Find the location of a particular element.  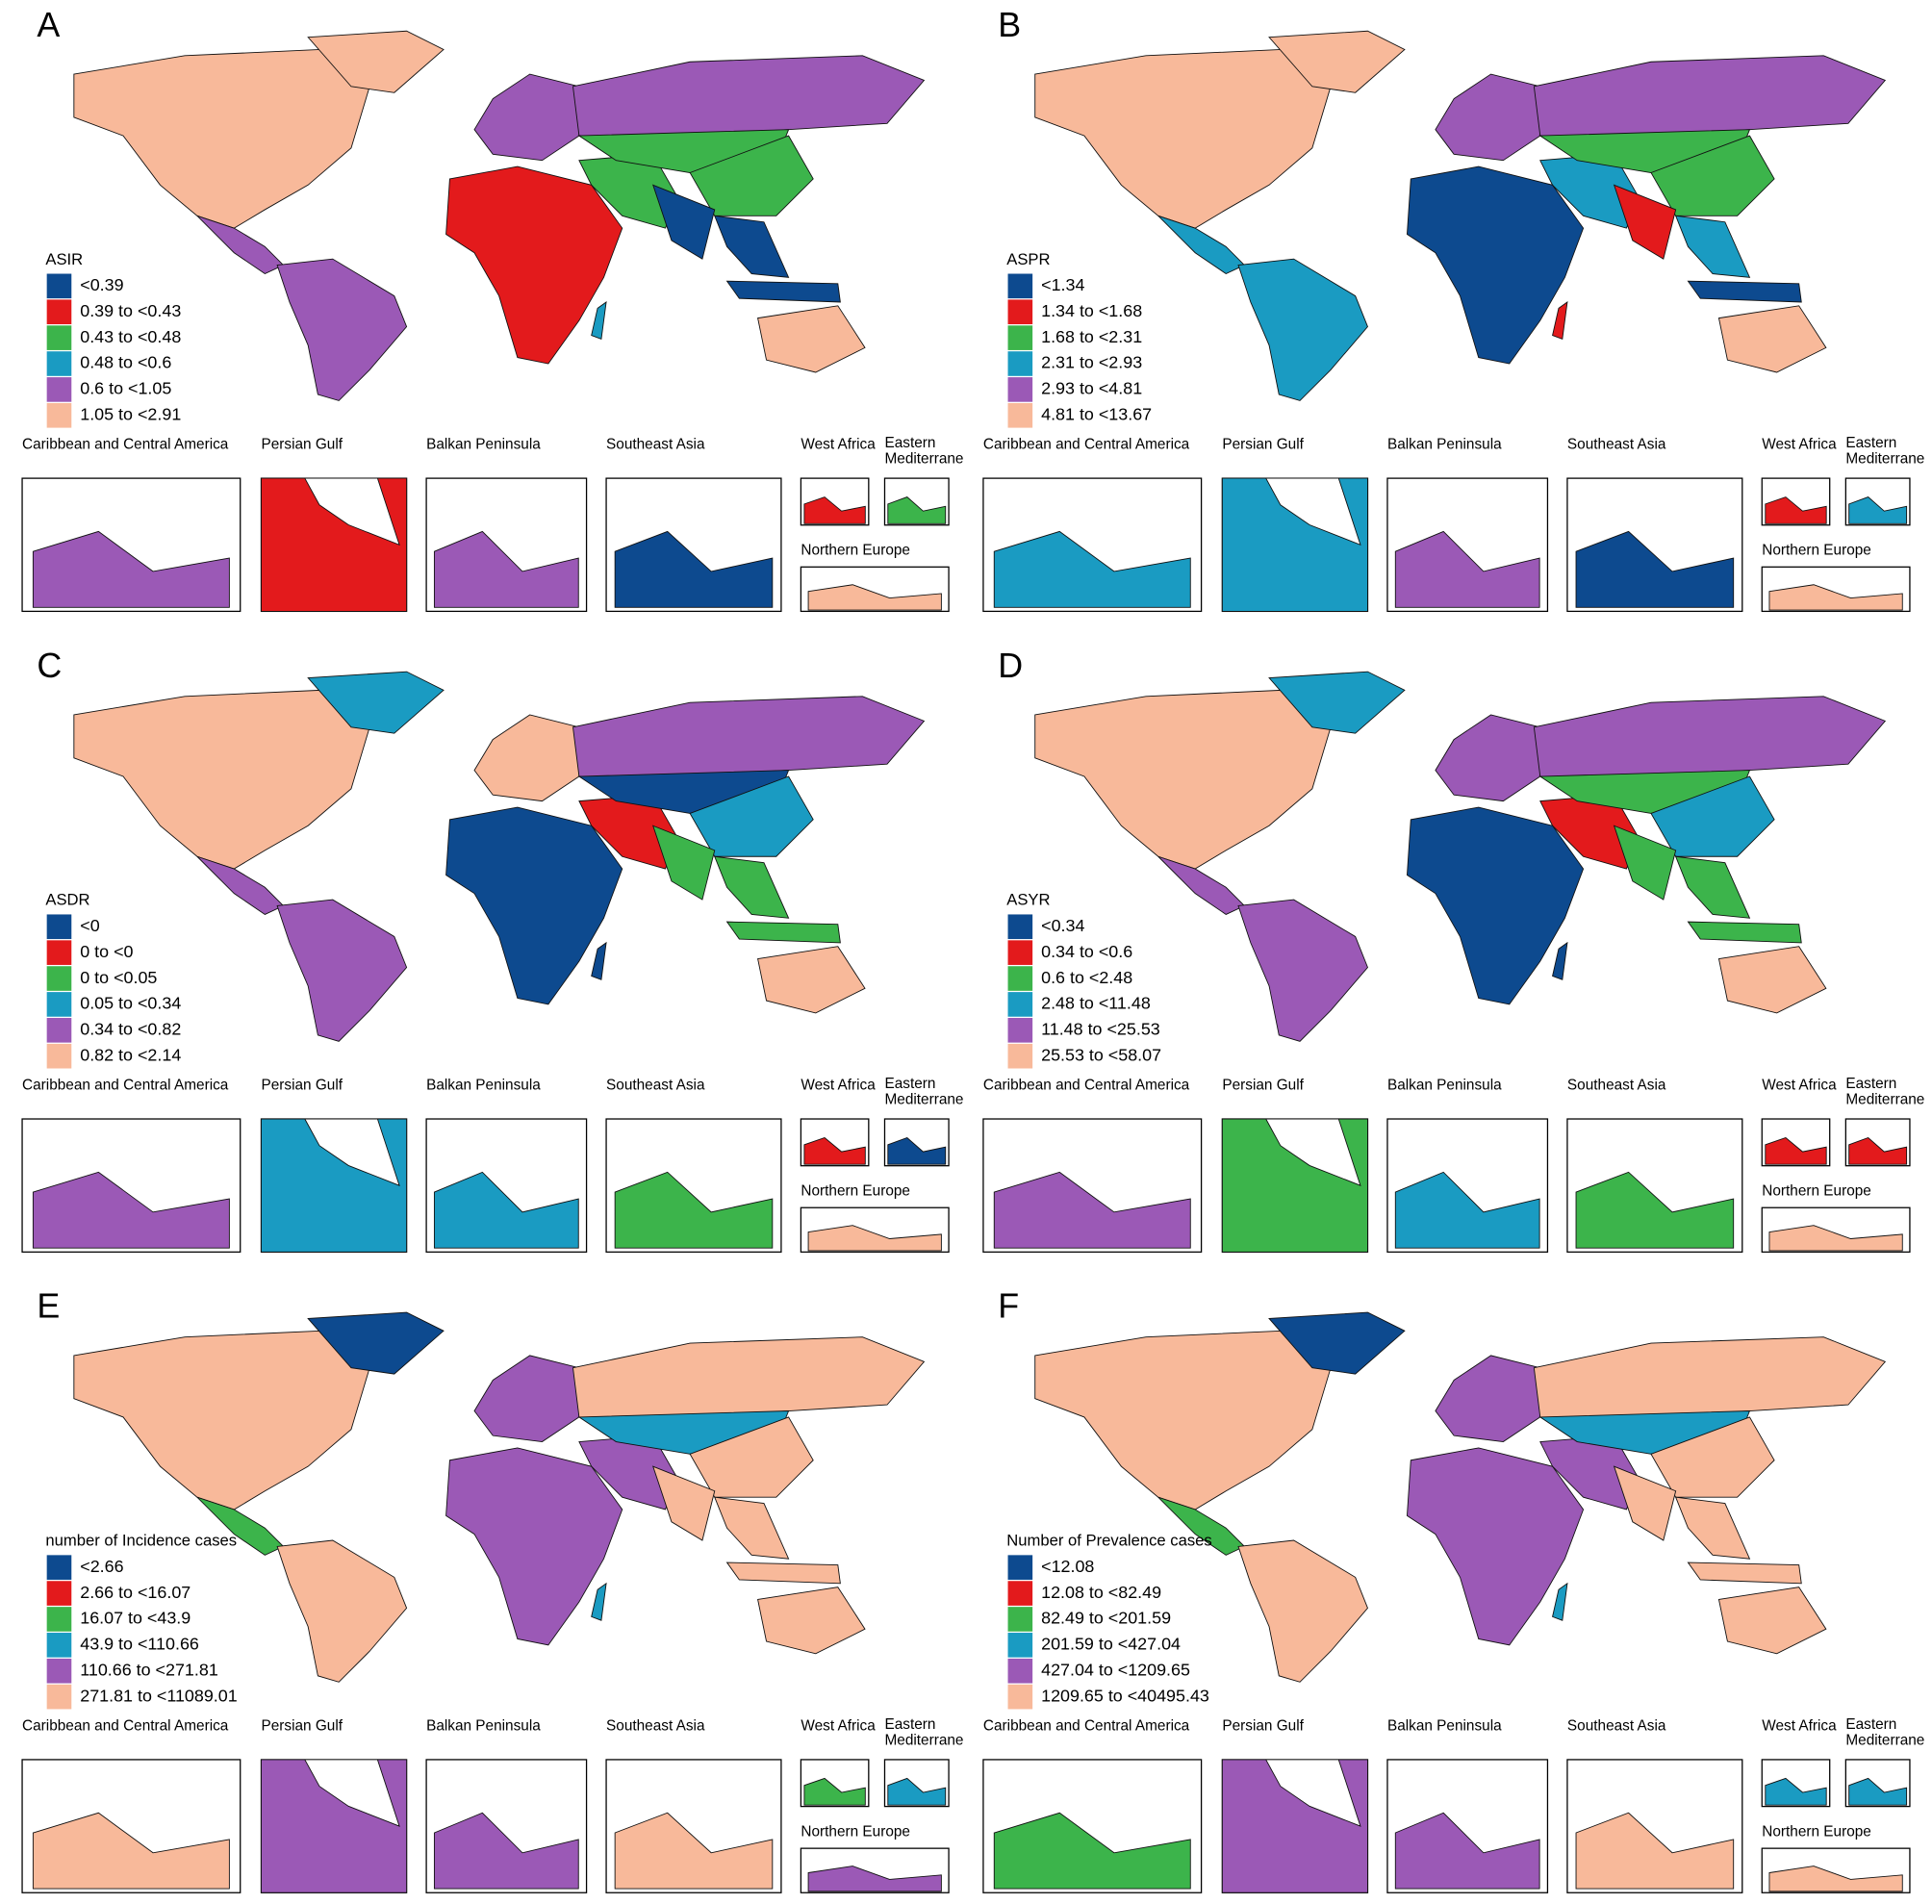

legend-label: <0.39 is located at coordinates (101, 284).